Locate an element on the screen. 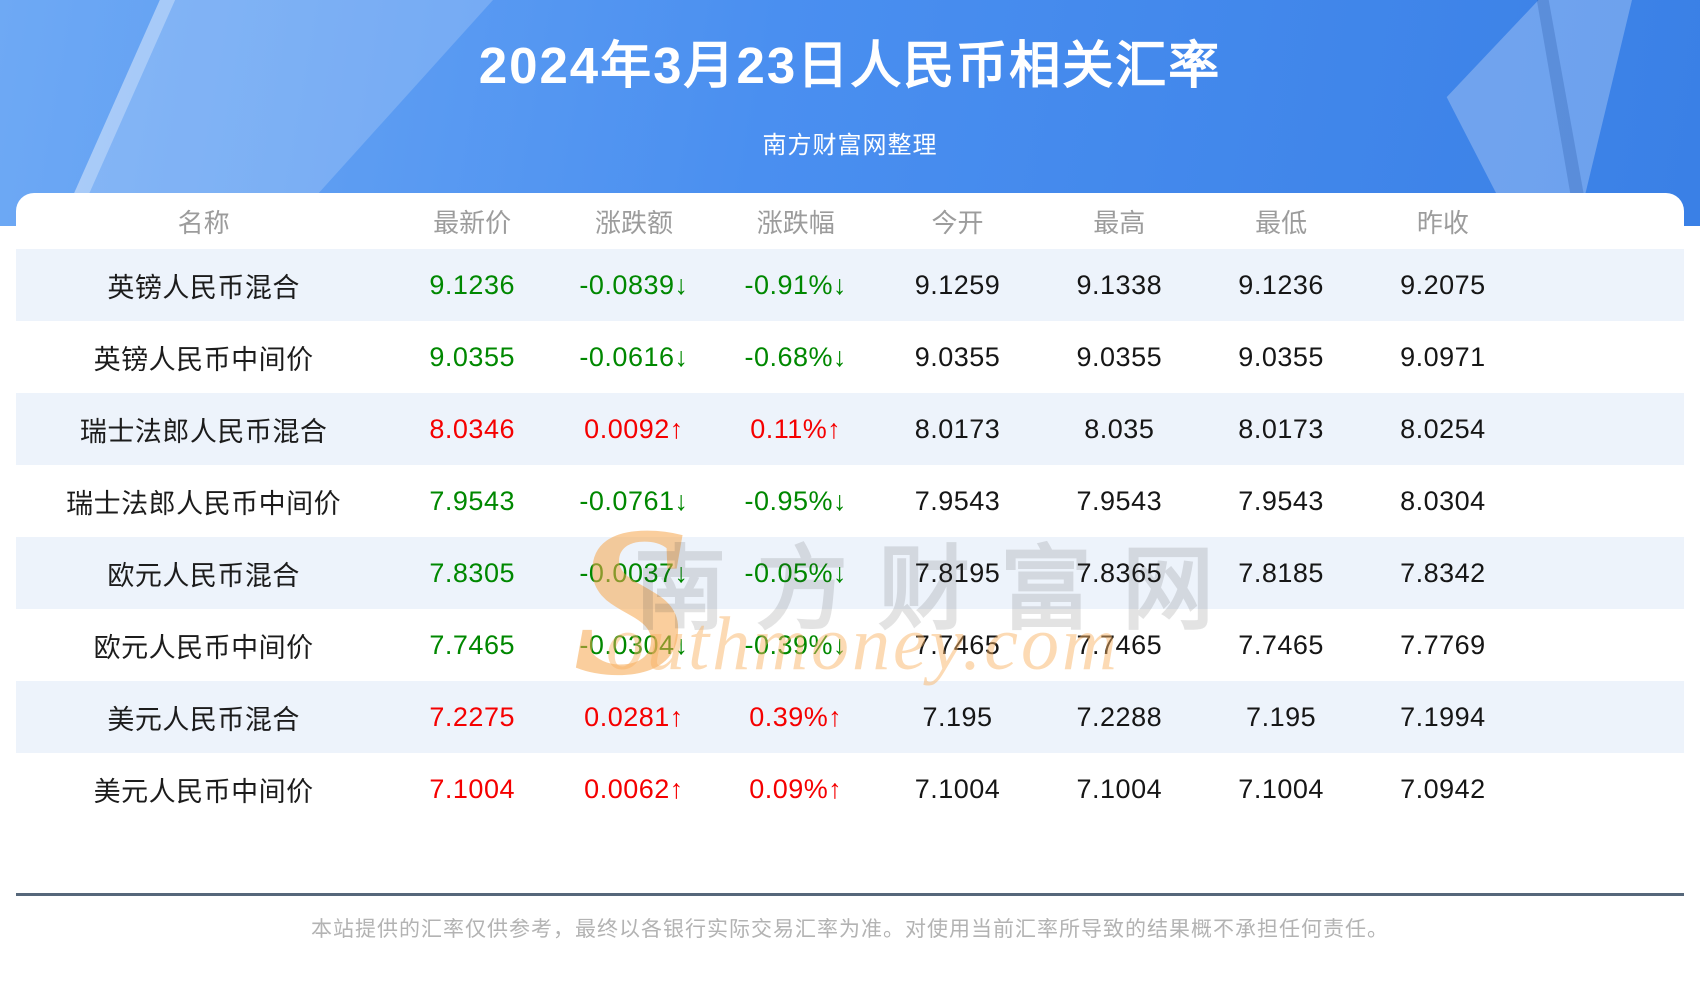  cell-latest: 9.1236 is located at coordinates (472, 284).